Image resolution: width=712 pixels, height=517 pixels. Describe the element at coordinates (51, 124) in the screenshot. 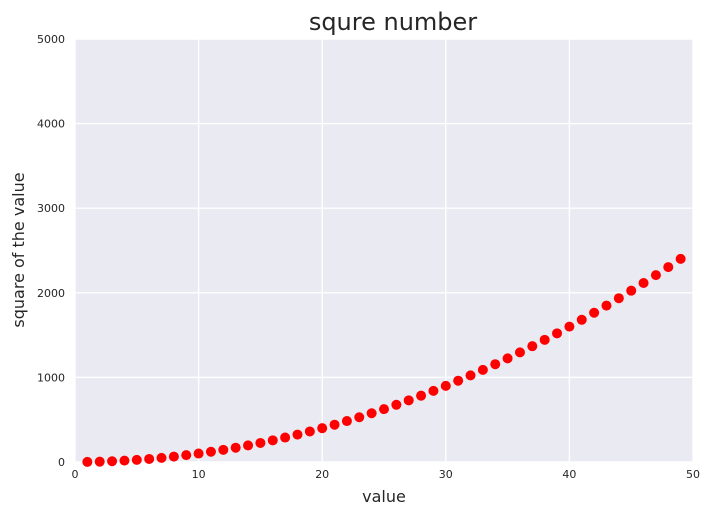

I see `y-tick-label: 4000` at that location.